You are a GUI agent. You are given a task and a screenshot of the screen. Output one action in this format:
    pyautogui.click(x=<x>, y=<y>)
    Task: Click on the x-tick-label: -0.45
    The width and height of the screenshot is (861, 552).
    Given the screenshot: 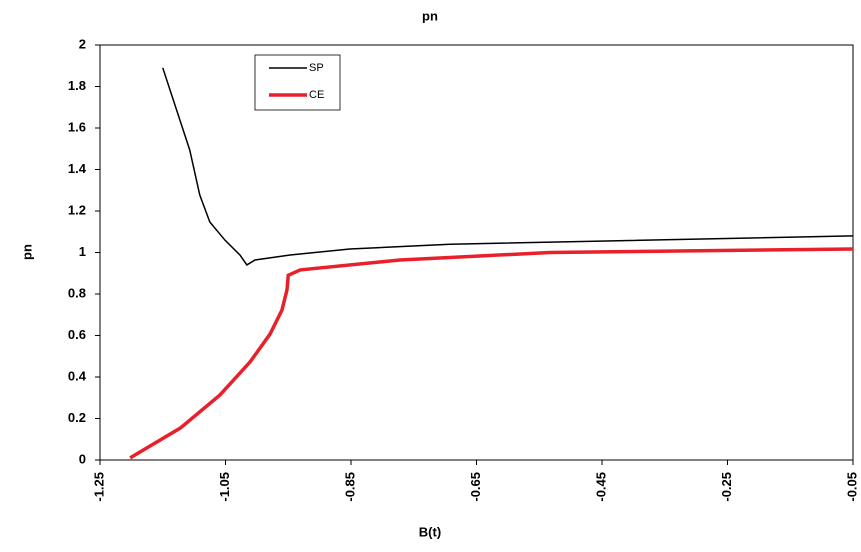 What is the action you would take?
    pyautogui.click(x=600, y=487)
    